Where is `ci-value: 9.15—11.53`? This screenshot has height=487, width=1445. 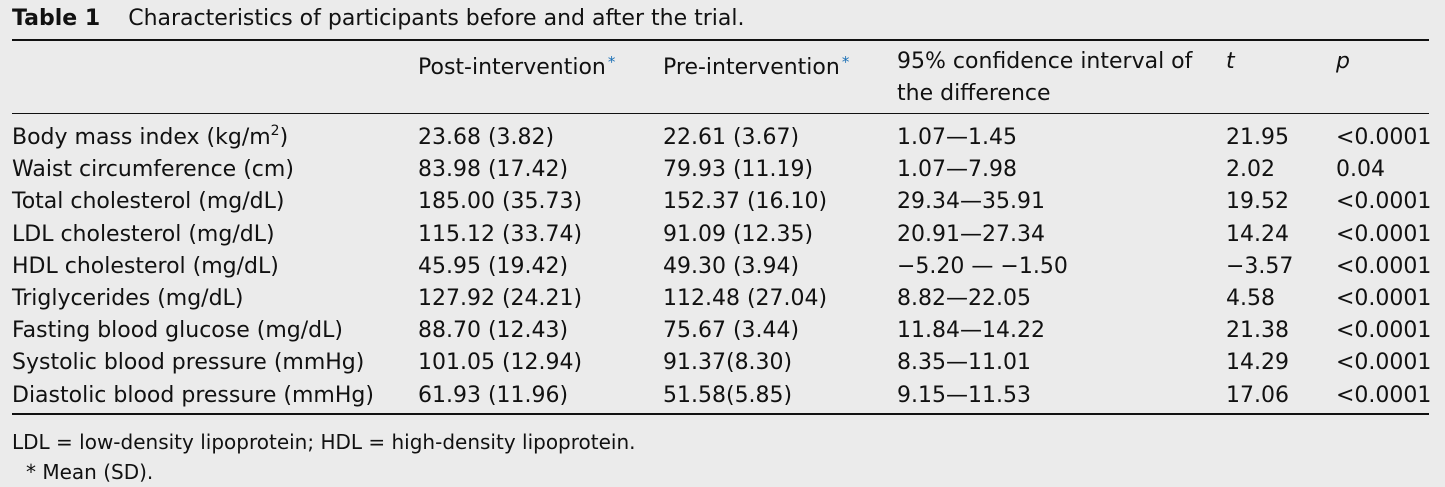 ci-value: 9.15—11.53 is located at coordinates (964, 395).